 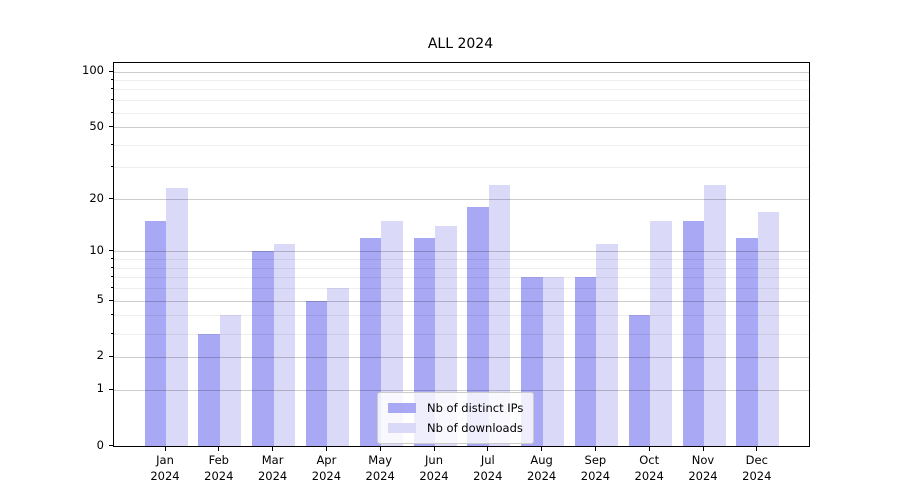 I want to click on y-tick-label: 1, so click(x=100, y=388).